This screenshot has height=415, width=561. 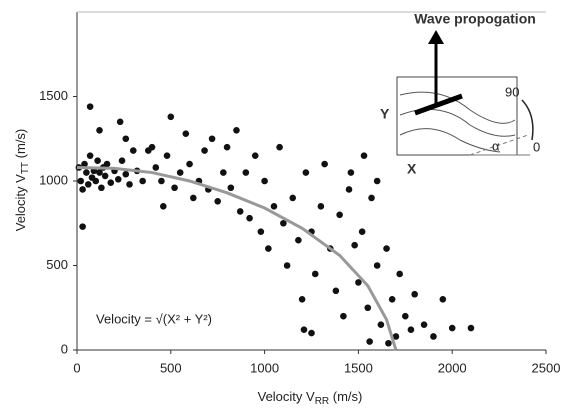 I want to click on x-axis-title: Velocity VRR (m/s), so click(x=310, y=397).